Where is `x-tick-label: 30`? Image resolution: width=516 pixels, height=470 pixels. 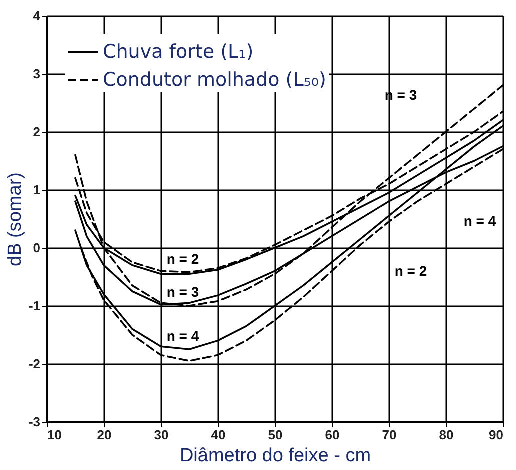
x-tick-label: 30 is located at coordinates (161, 435).